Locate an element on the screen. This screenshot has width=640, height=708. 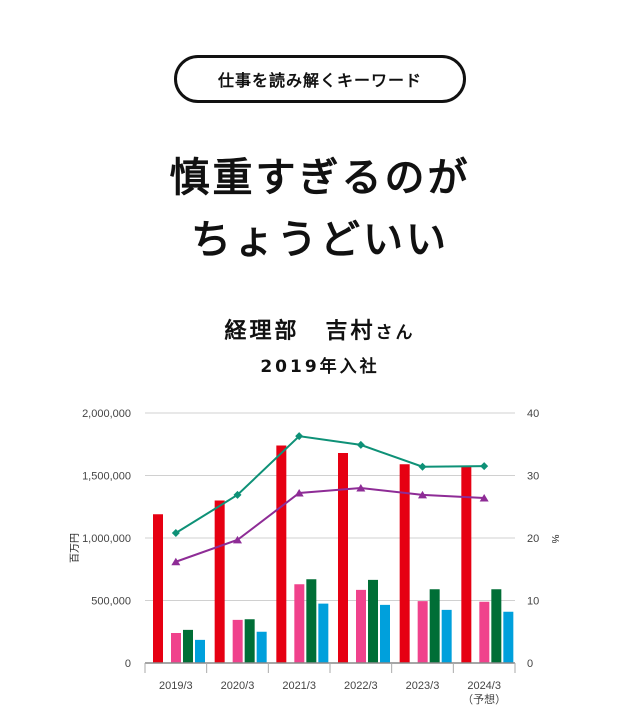
y-tick-left: 1,500,000 is located at coordinates (106, 477).